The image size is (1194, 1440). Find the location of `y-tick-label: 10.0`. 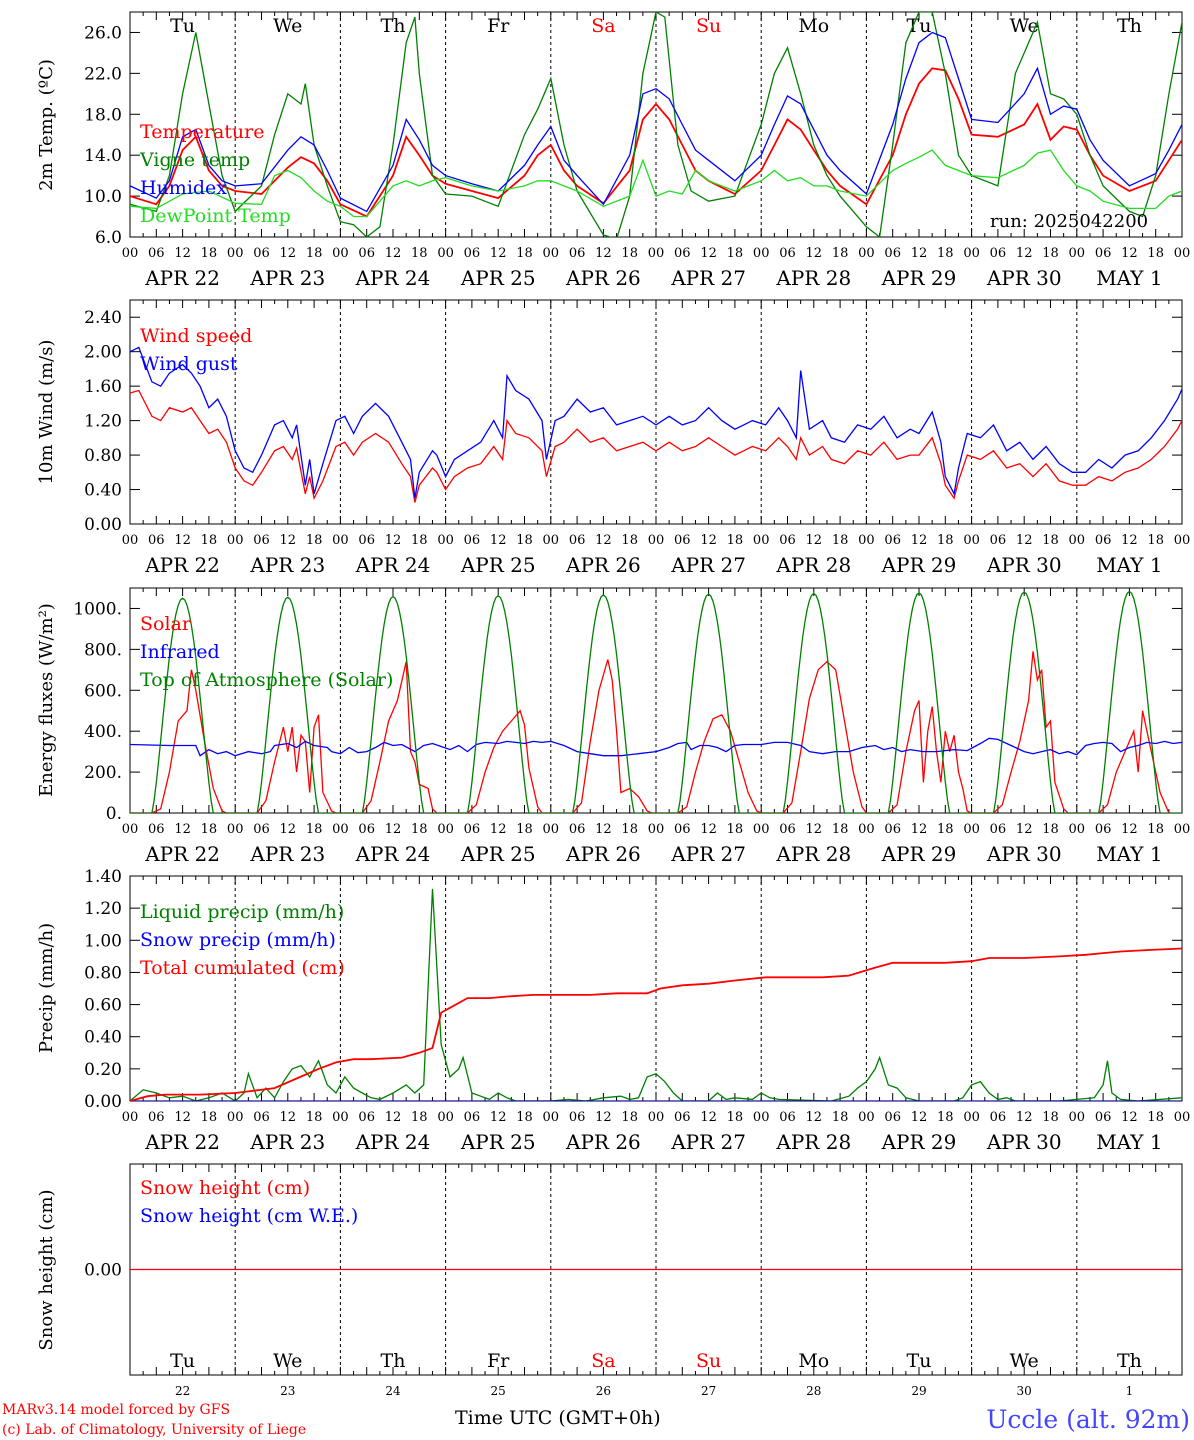

y-tick-label: 10.0 is located at coordinates (103, 197).